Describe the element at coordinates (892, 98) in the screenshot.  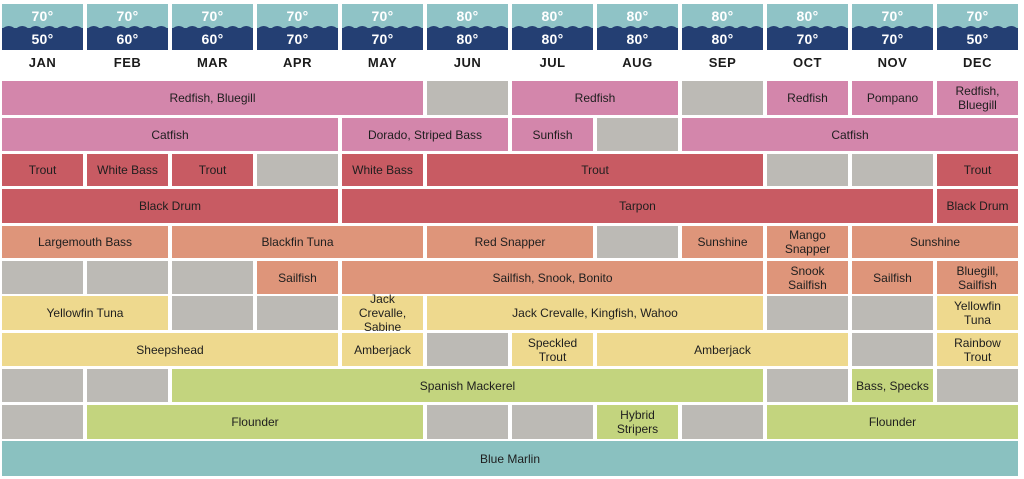
I see `species-label: Pompano` at that location.